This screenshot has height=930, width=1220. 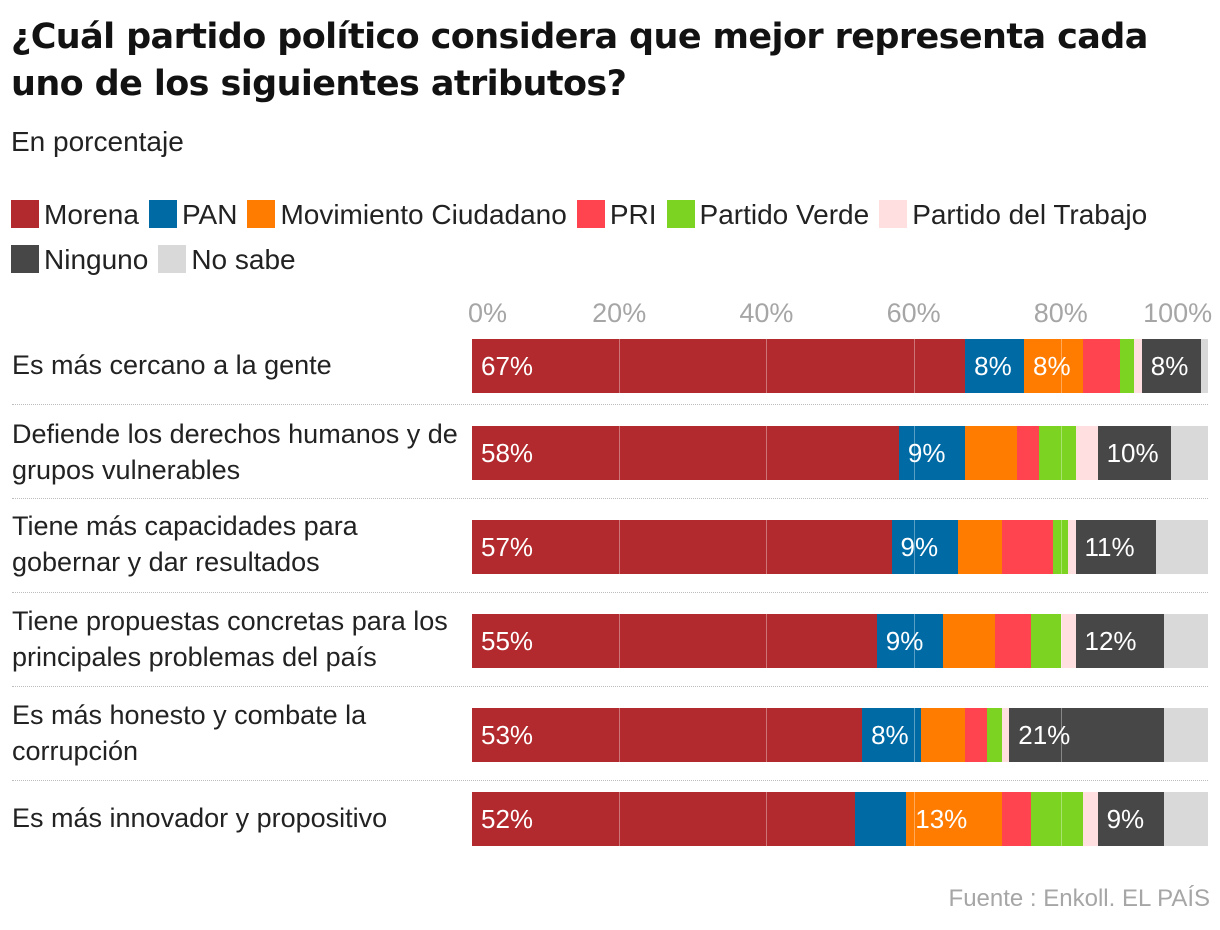 I want to click on x-tick-label: 20%, so click(x=619, y=313).